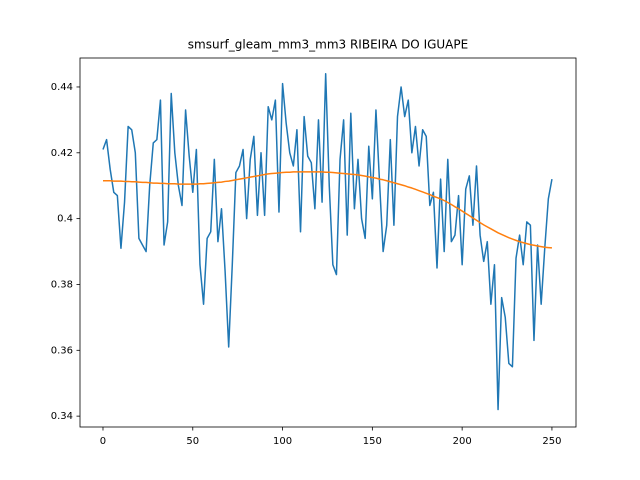 This screenshot has height=480, width=640. What do you see at coordinates (192, 441) in the screenshot?
I see `x-tick-label: 50` at bounding box center [192, 441].